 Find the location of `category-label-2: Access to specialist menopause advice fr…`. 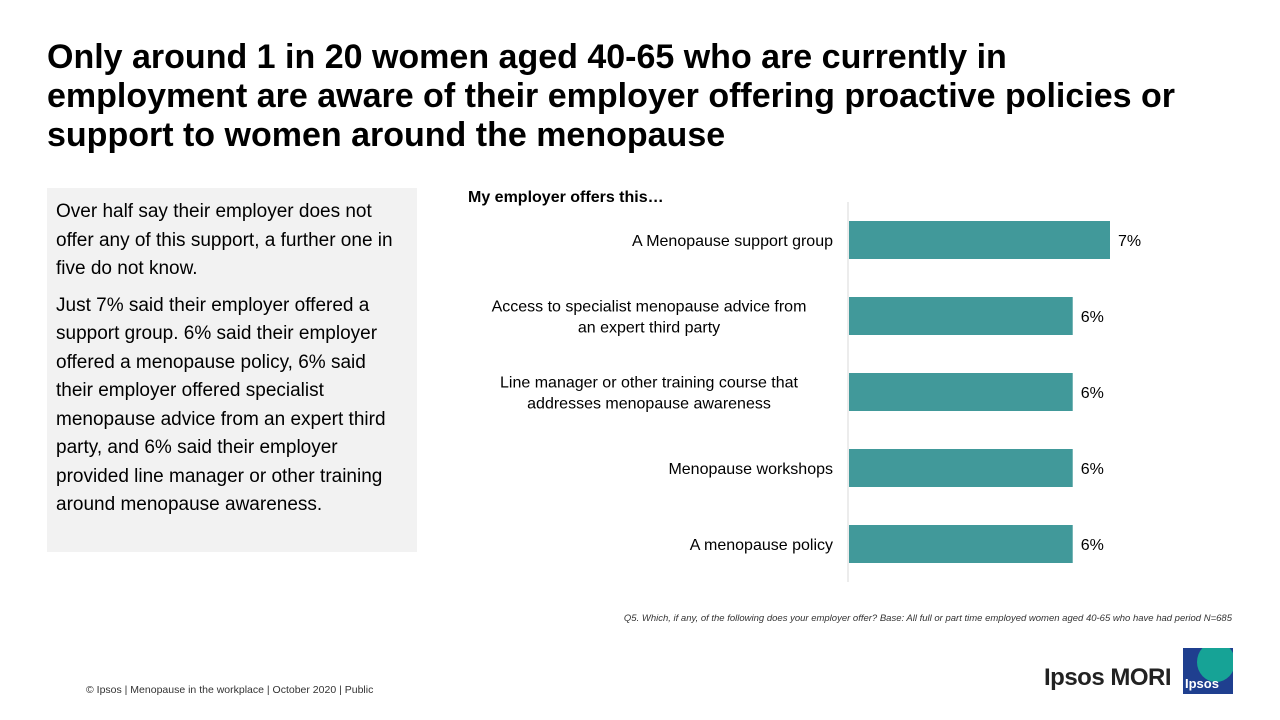

category-label-2: Access to specialist menopause advice fr… is located at coordinates (649, 318).